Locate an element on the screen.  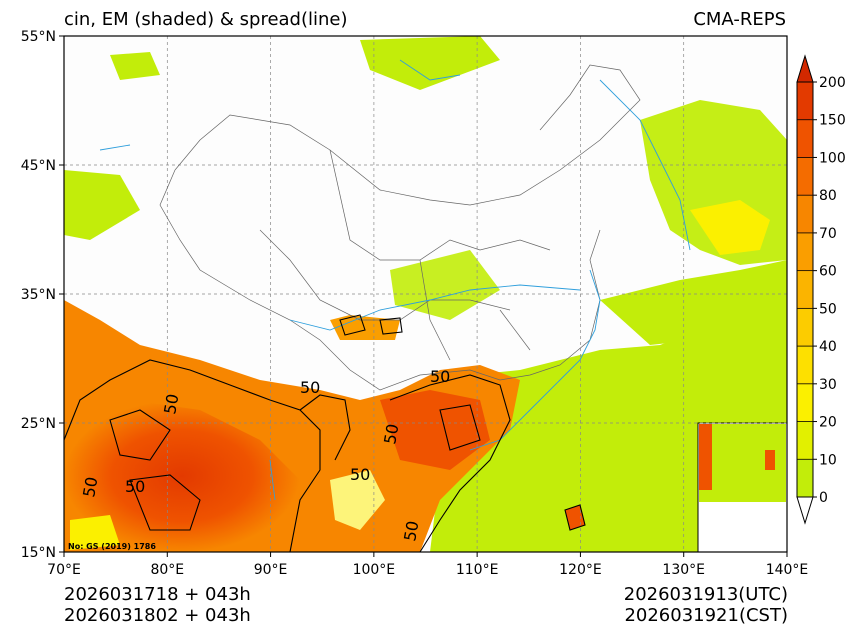
footer-valid: 2026031913(UTC) 2026031921(CST) is located at coordinates (706, 605).